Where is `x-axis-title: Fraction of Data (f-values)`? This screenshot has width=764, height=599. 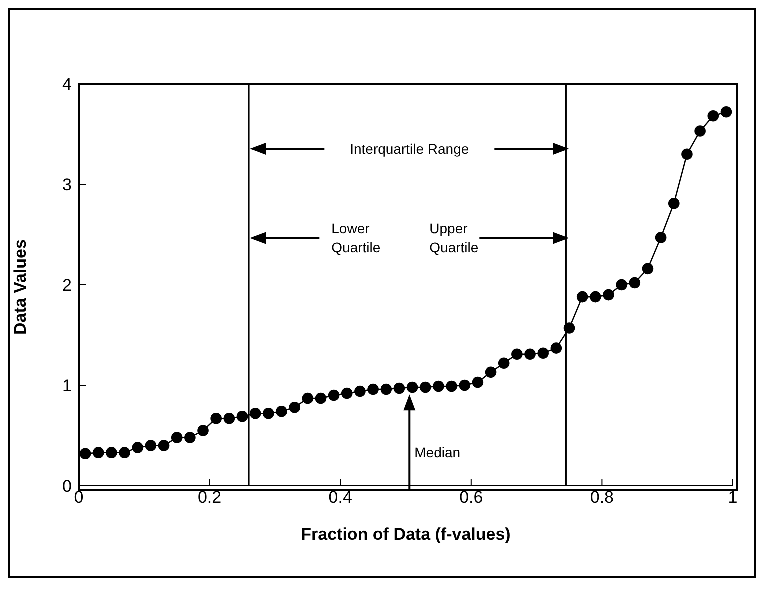
x-axis-title: Fraction of Data (f-values) is located at coordinates (406, 534).